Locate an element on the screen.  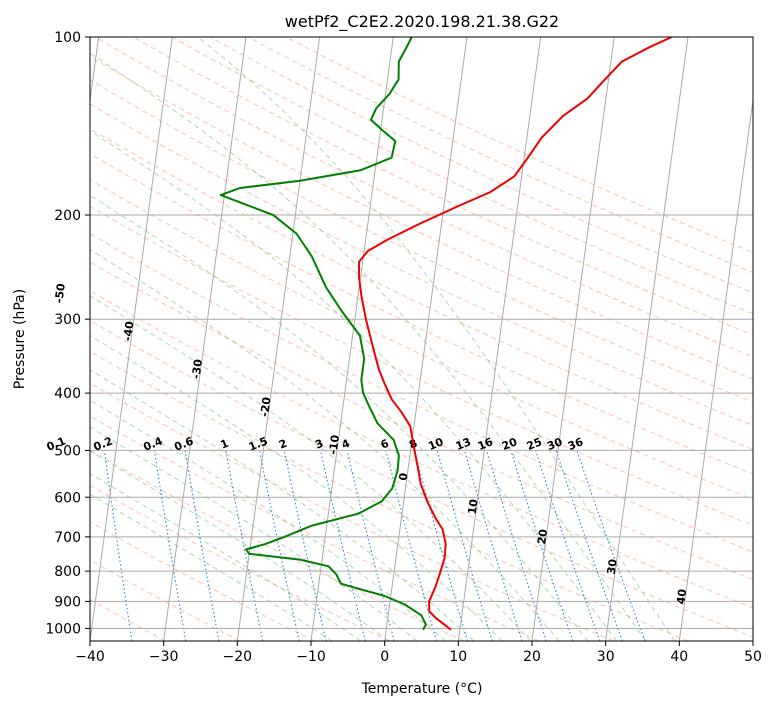
y-tick-label: 200 is located at coordinates (67, 216).